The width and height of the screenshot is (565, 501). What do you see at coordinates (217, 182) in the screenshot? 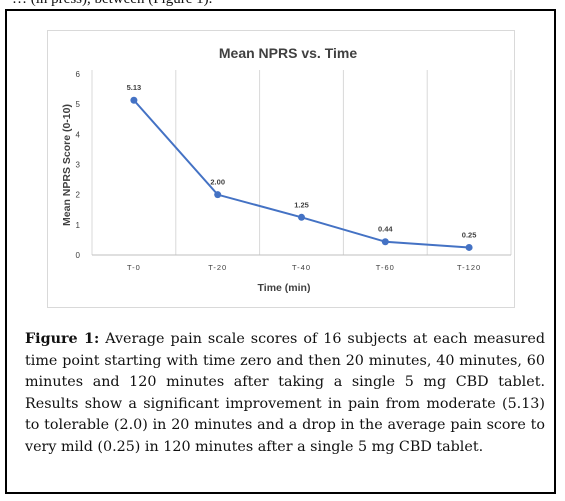
I see `data-label: 2.00` at bounding box center [217, 182].